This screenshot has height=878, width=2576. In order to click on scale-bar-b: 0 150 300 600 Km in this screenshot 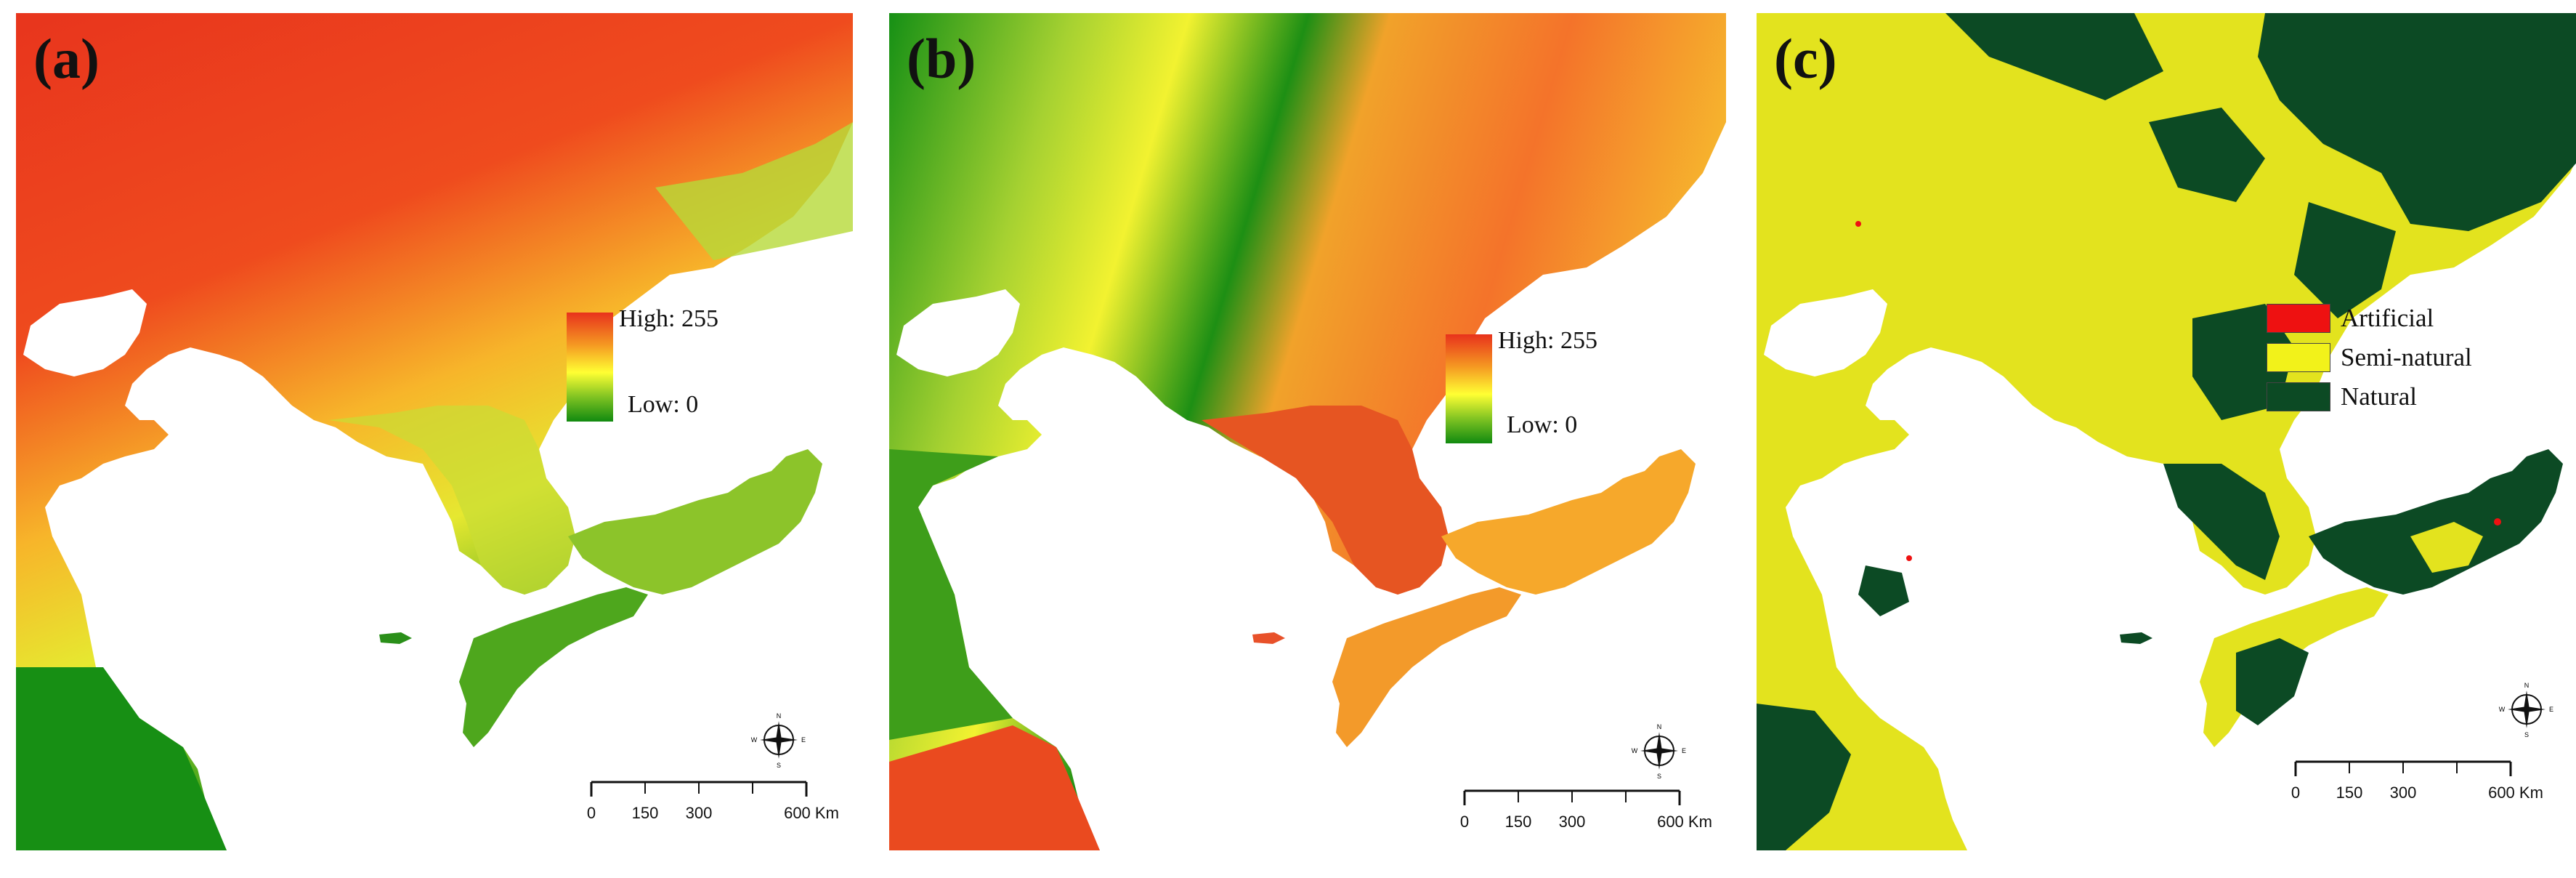, I will do `click(1585, 813)`.